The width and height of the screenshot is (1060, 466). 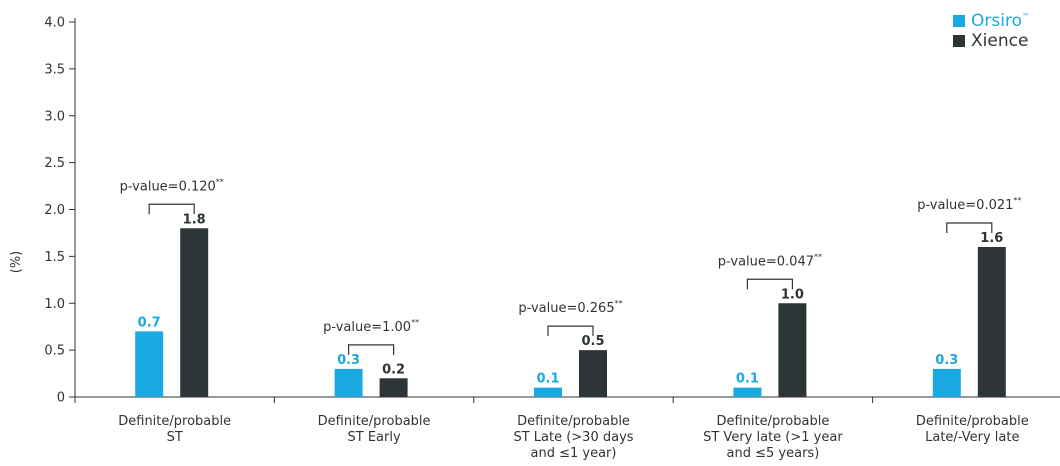 I want to click on legend-series-name: Orsiro, so click(x=996, y=21).